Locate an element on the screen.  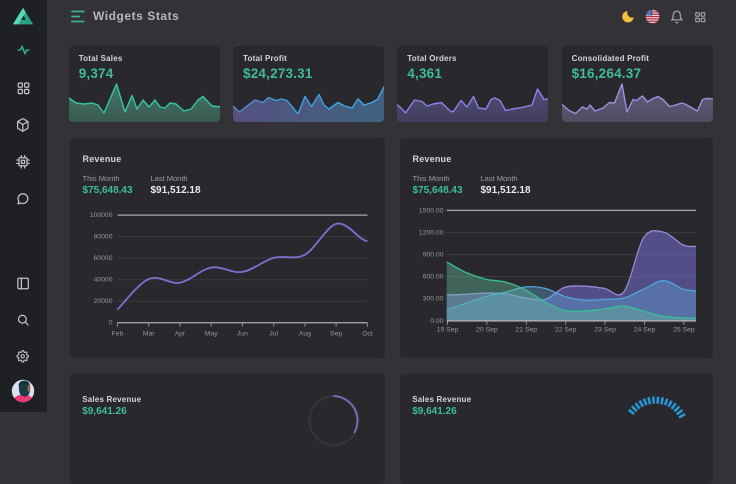
svg-text: 22 Sep is located at coordinates (566, 330).